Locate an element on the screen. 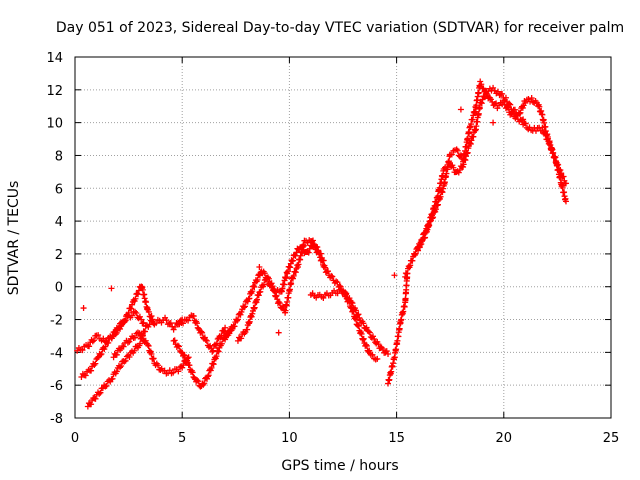  x-tick-label: 10 is located at coordinates (289, 438).